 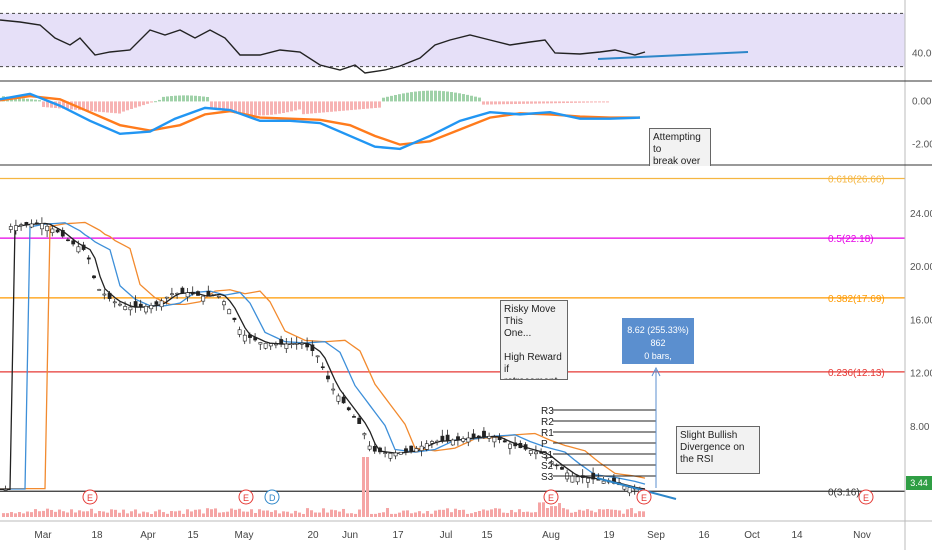 I want to click on x-tick-label: 19, so click(x=609, y=535).